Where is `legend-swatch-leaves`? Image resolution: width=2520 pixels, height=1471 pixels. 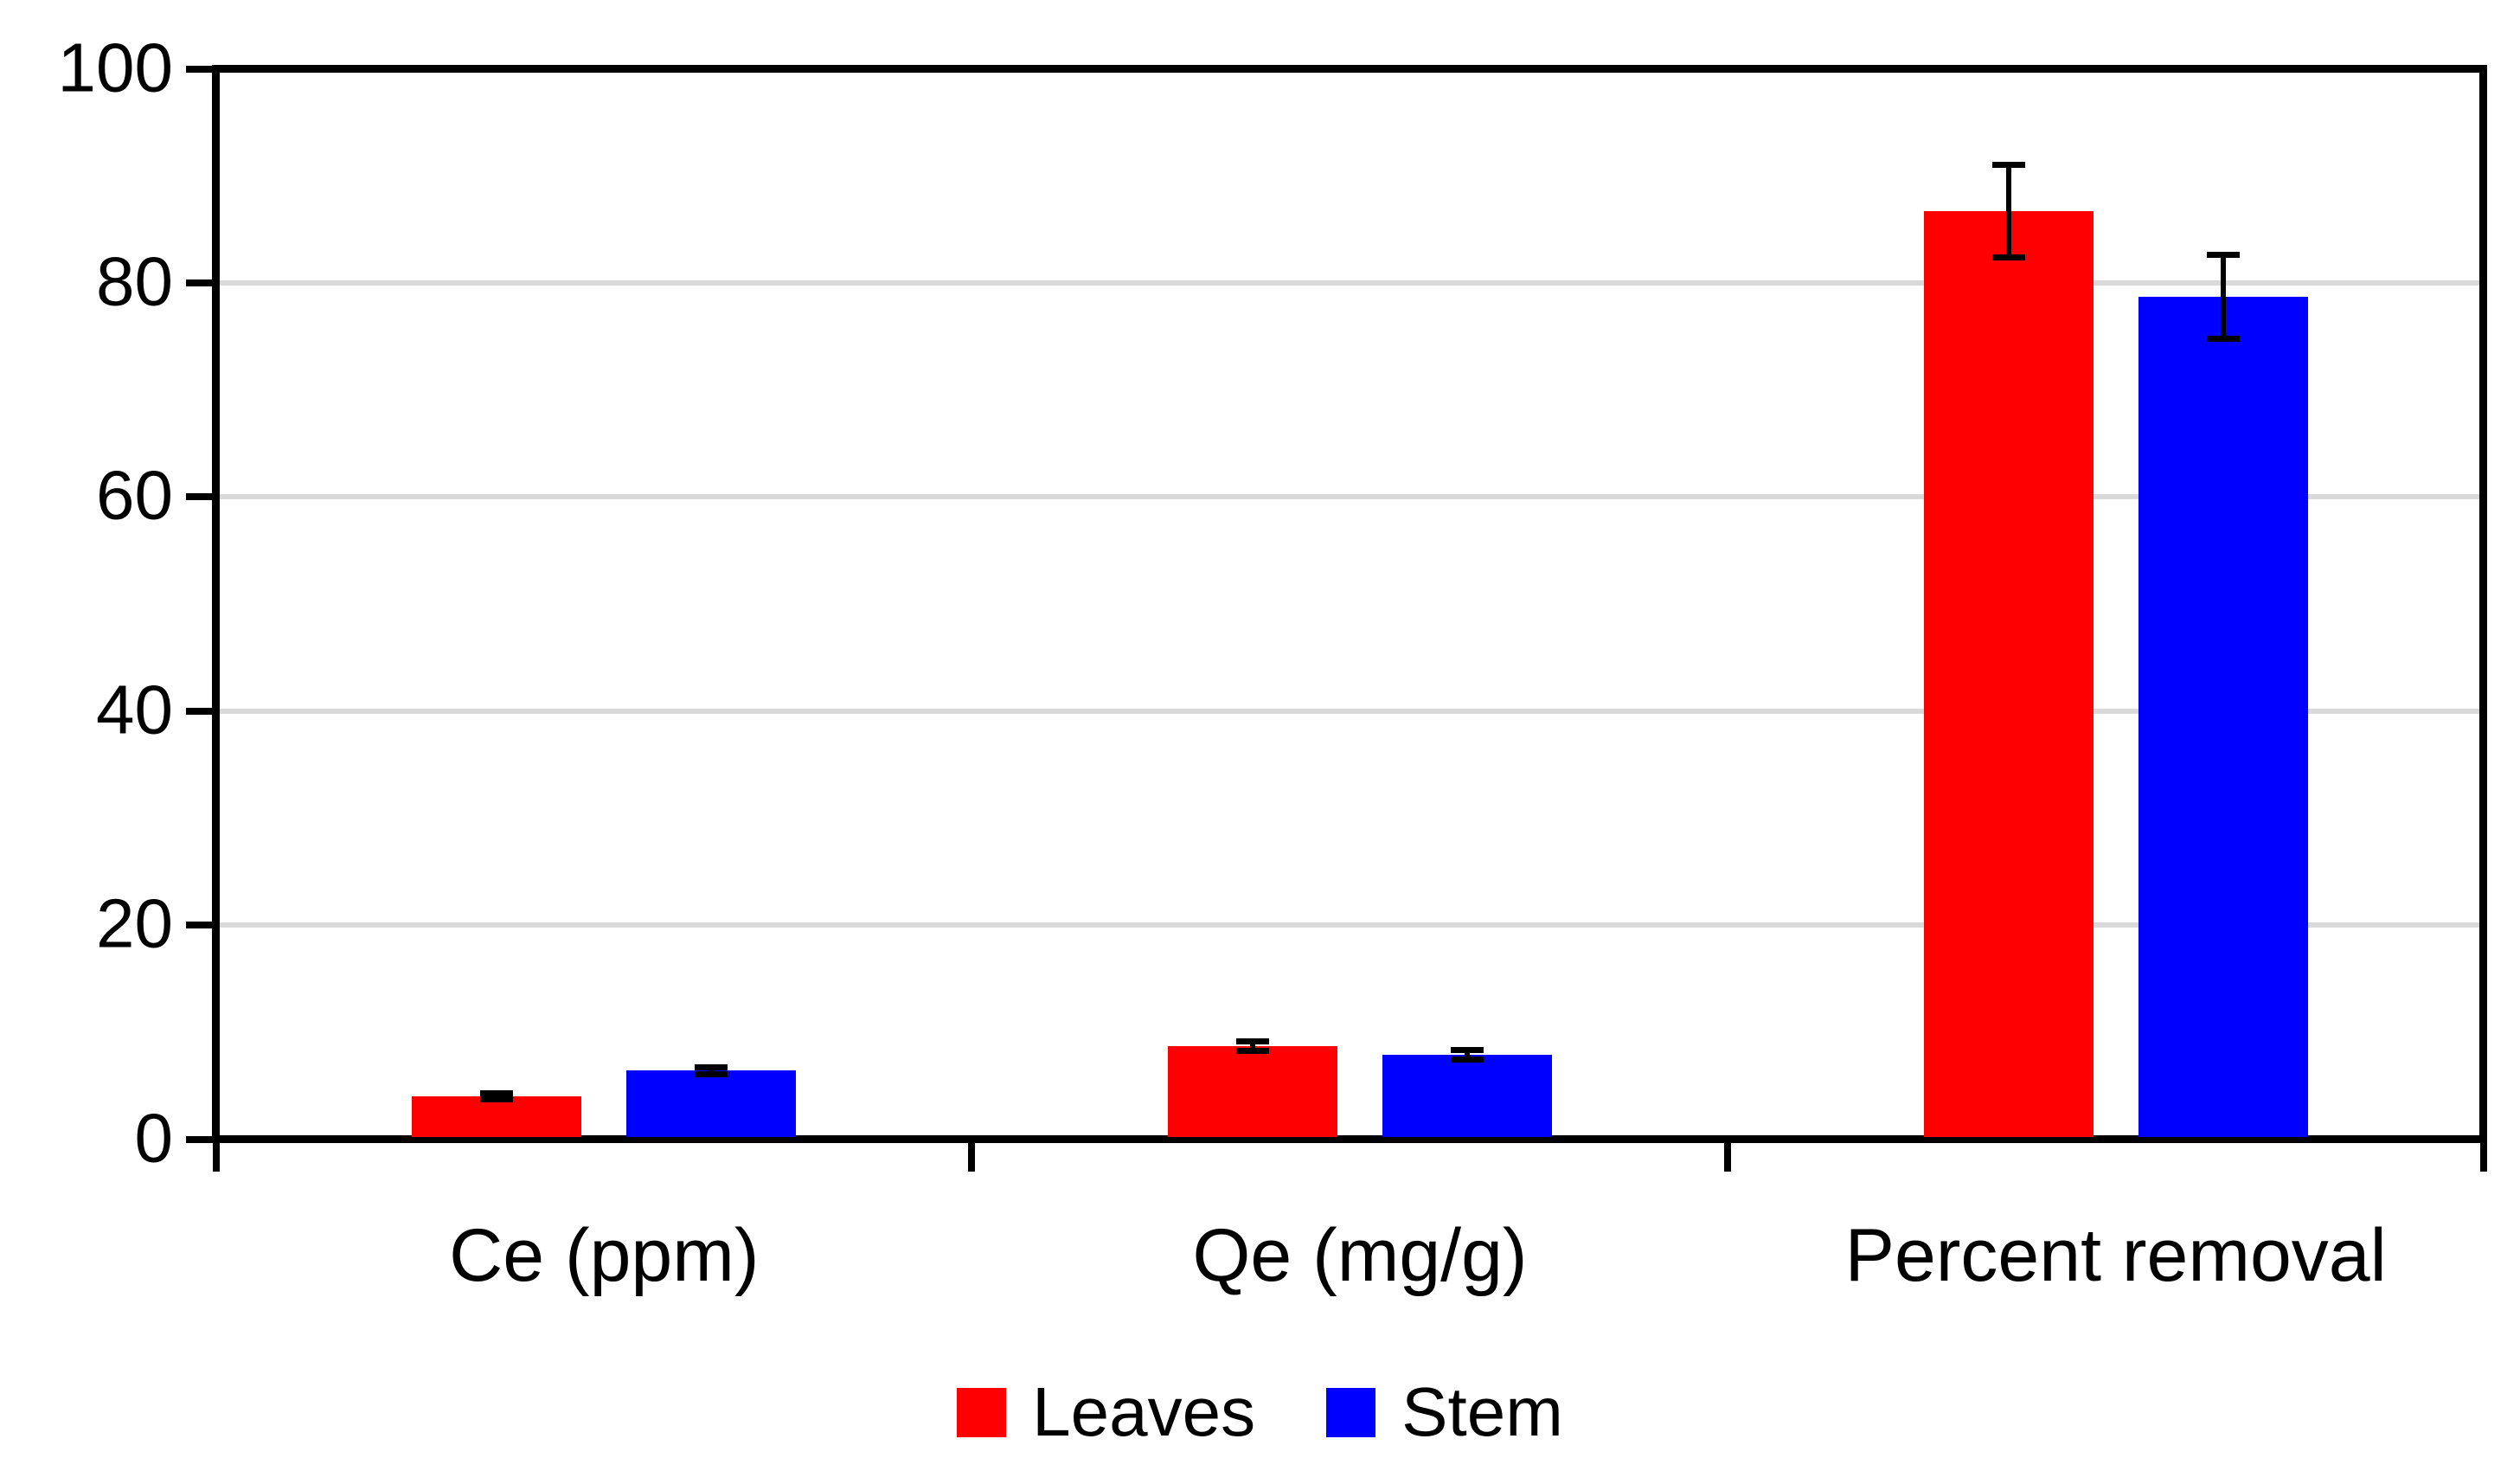
legend-swatch-leaves is located at coordinates (982, 1412).